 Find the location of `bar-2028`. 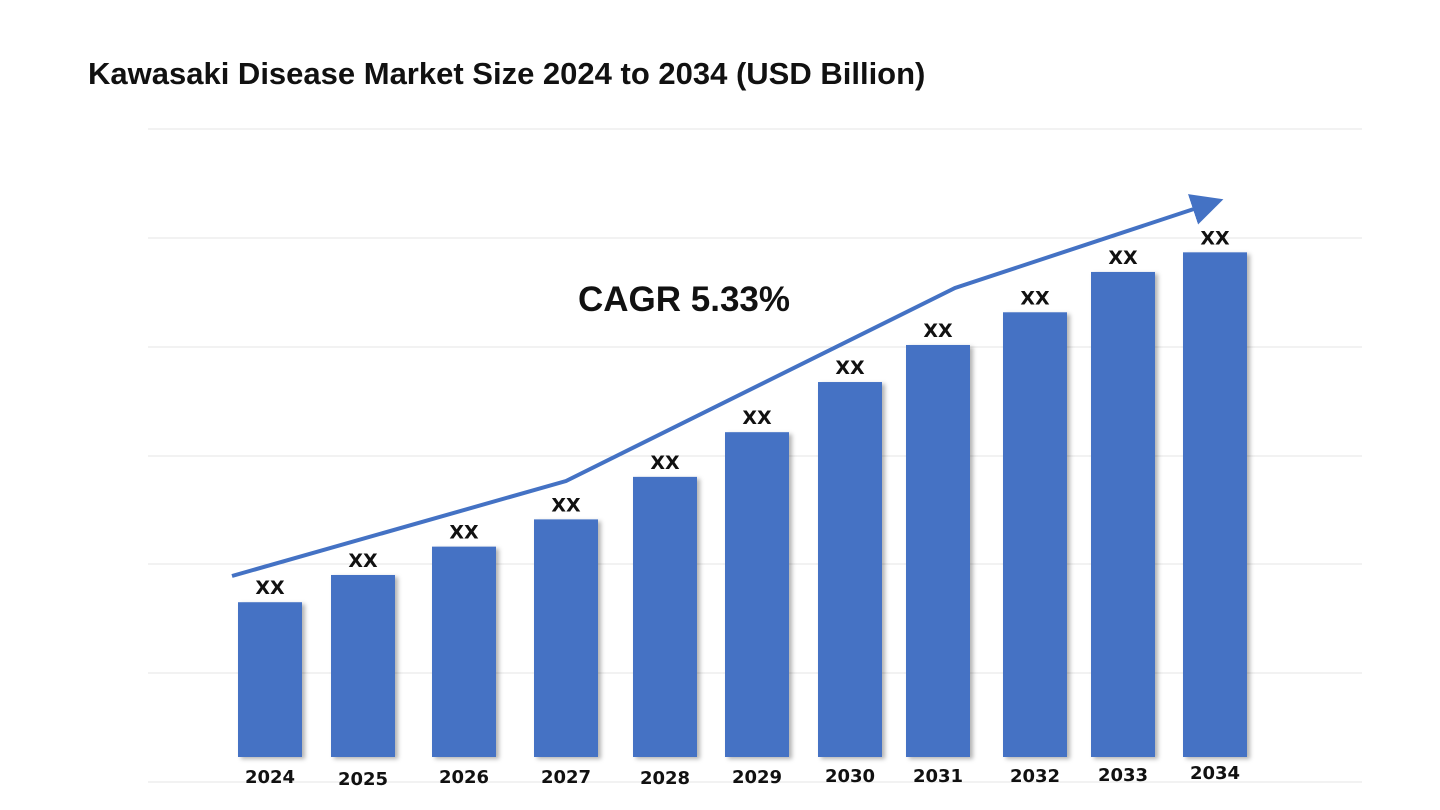

bar-2028 is located at coordinates (665, 616).